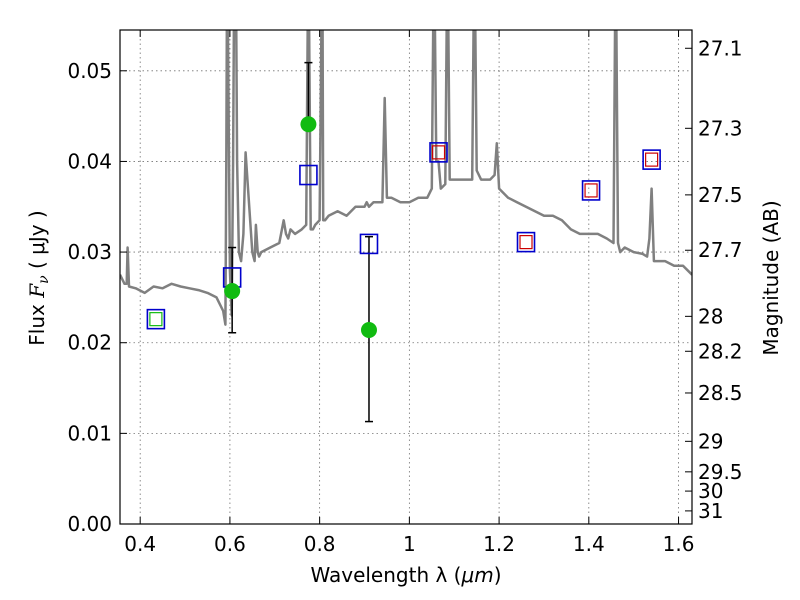 This screenshot has width=800, height=600. What do you see at coordinates (720, 393) in the screenshot?
I see `y2-tick-label: 28.5` at bounding box center [720, 393].